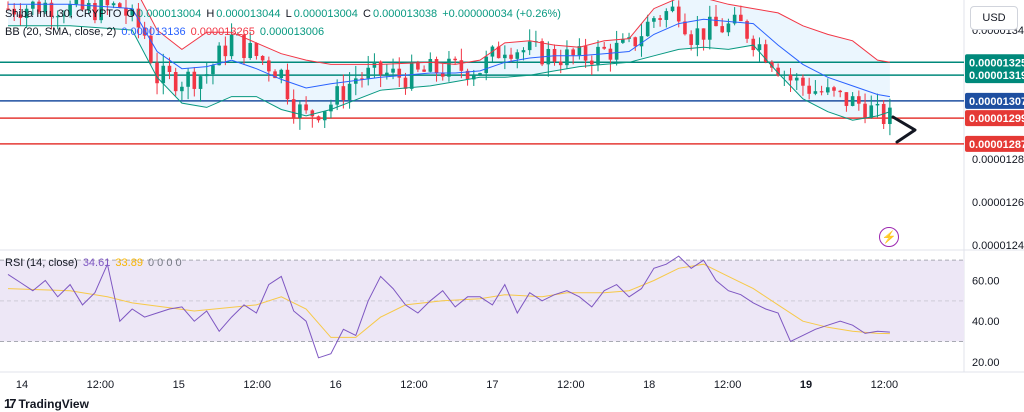 This screenshot has width=1024, height=412. I want to click on price-level-label: 0.00001325, so click(996, 63).